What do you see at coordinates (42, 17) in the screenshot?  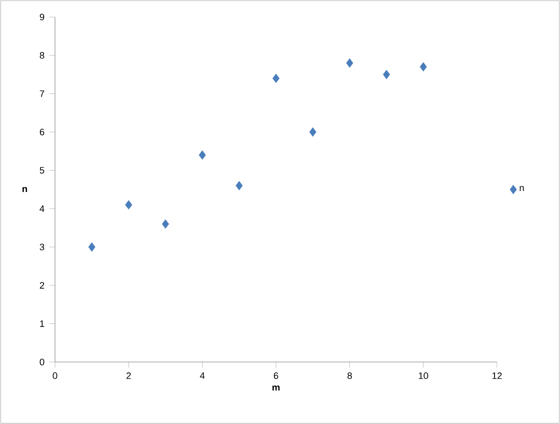 I see `y-tick-label: 9` at bounding box center [42, 17].